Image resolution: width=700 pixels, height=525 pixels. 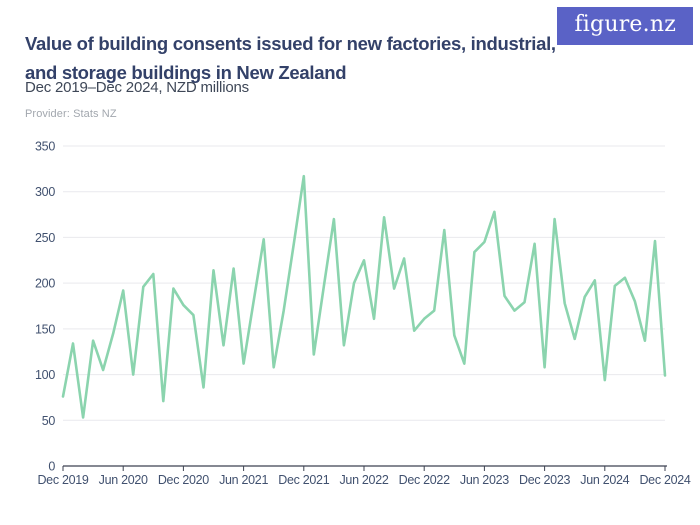 What do you see at coordinates (45, 147) in the screenshot?
I see `y-axis-label: 350` at bounding box center [45, 147].